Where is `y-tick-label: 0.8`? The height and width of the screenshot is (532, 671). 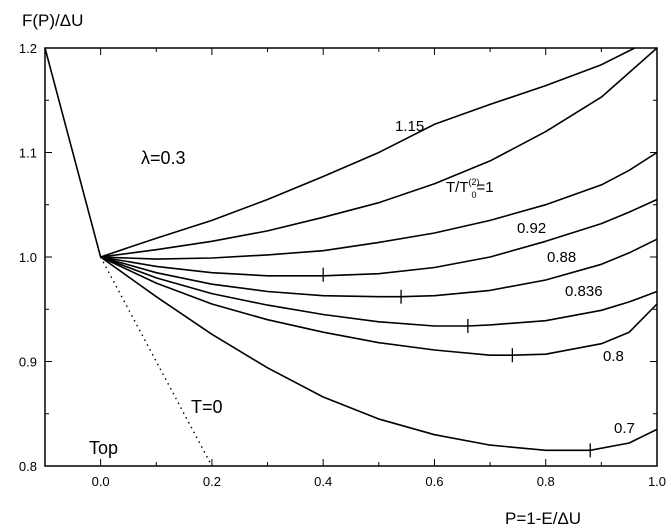 y-tick-label: 0.8 is located at coordinates (28, 466).